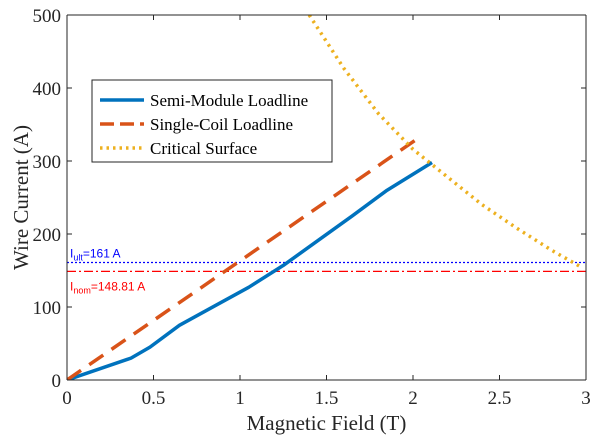  Describe the element at coordinates (327, 398) in the screenshot. I see `x-tick-label: 1.5` at that location.